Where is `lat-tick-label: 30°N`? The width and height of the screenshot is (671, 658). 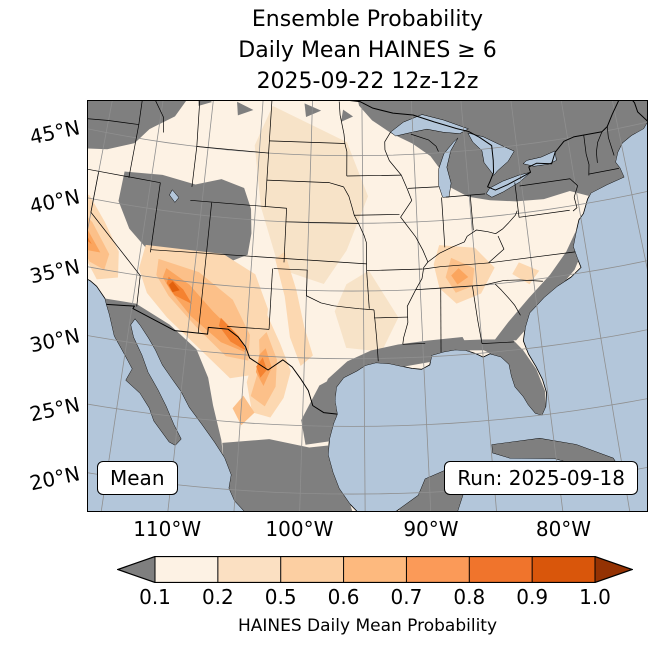 lat-tick-label: 30°N is located at coordinates (54, 339).